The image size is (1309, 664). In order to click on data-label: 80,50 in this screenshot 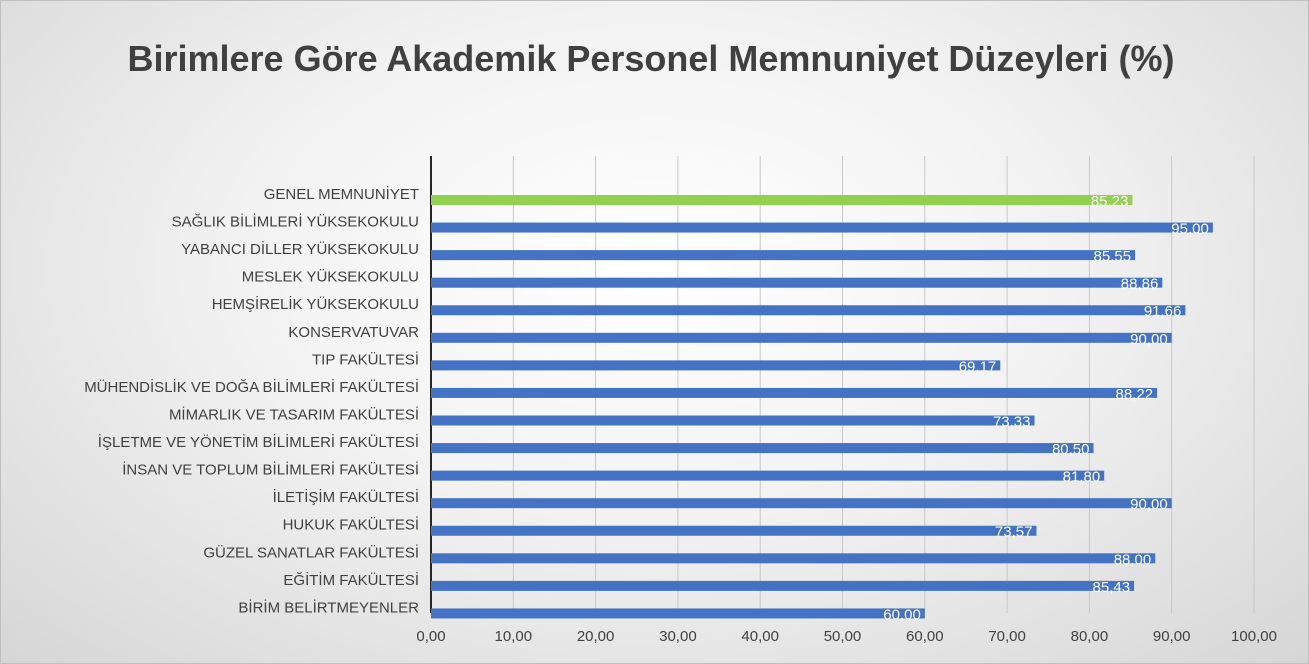, I will do `click(1071, 449)`.